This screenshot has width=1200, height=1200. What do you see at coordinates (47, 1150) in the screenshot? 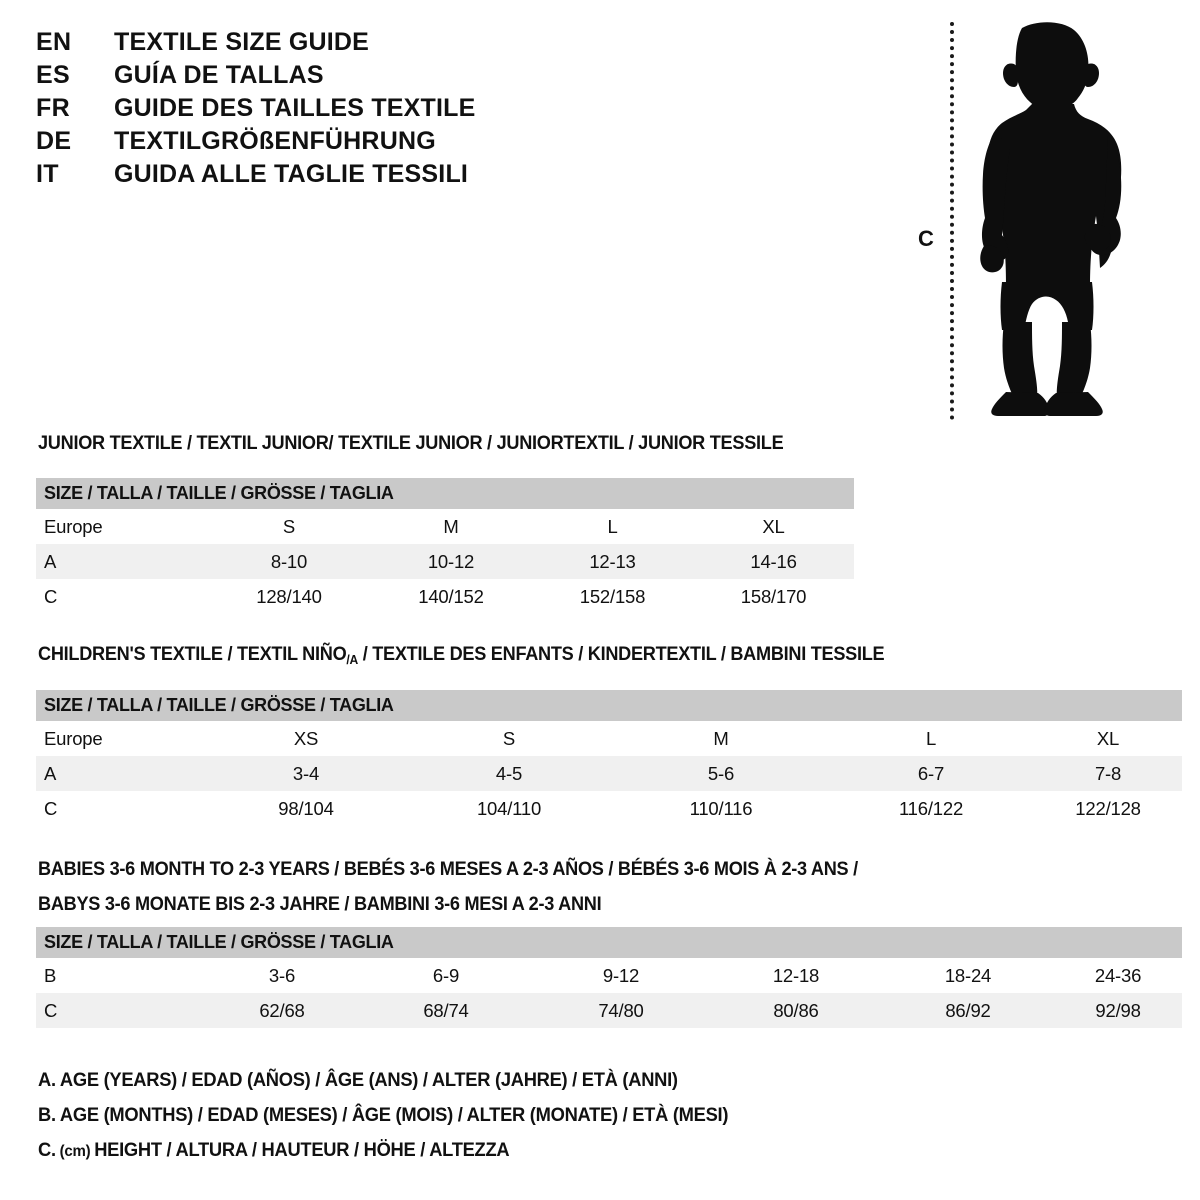
I see `legend-line-c-prefix: C.` at bounding box center [47, 1150].